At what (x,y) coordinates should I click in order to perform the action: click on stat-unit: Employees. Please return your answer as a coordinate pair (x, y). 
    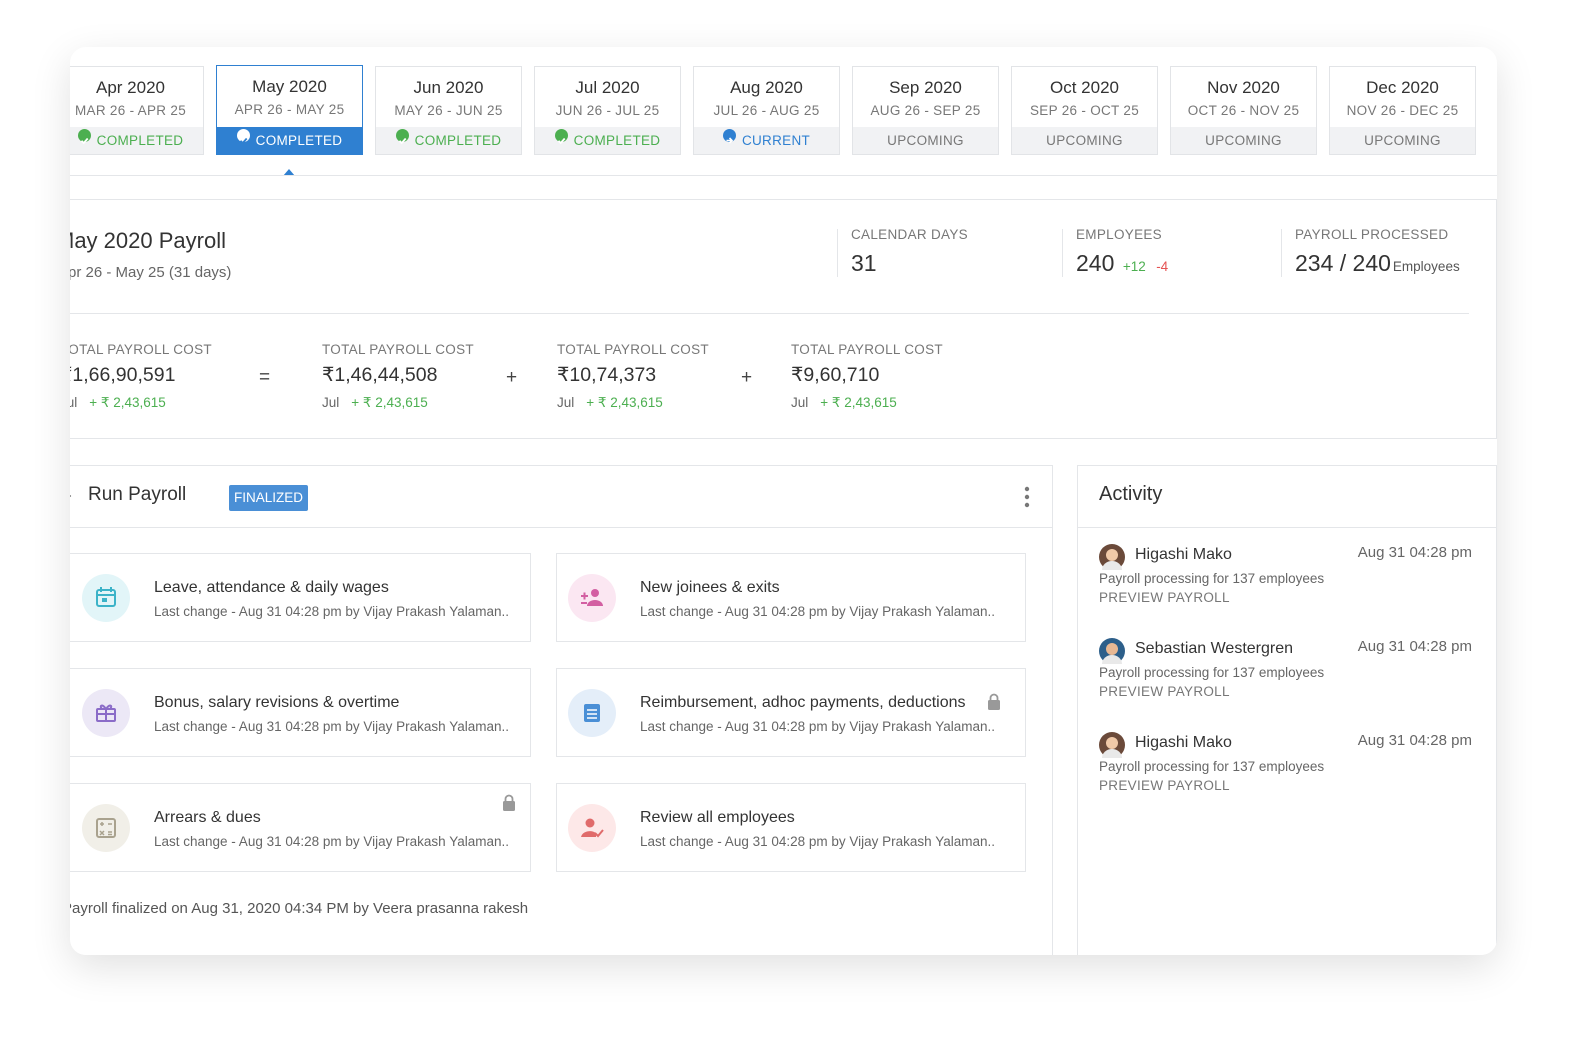
    Looking at the image, I should click on (1426, 266).